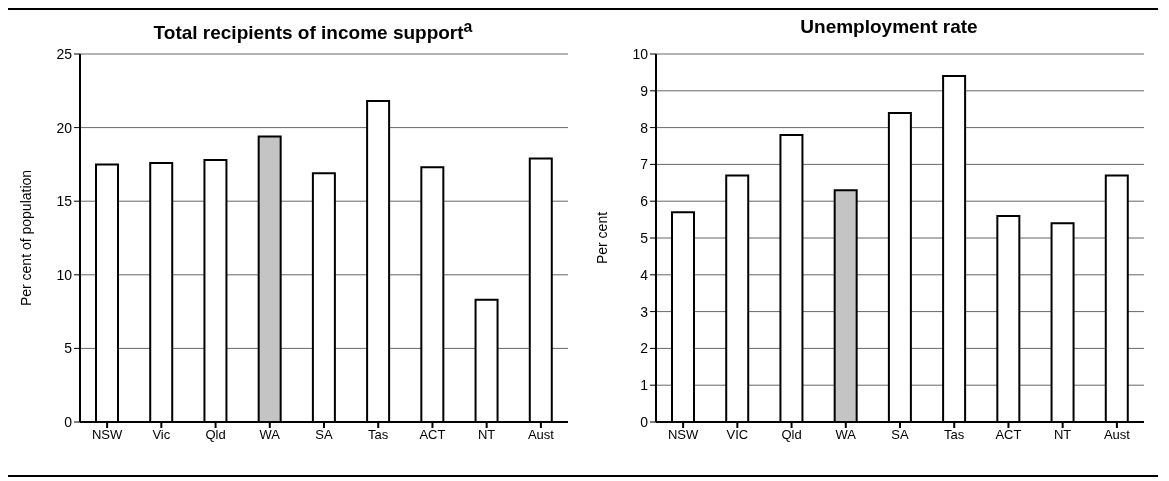 The width and height of the screenshot is (1169, 481). Describe the element at coordinates (161, 435) in the screenshot. I see `x-tick-label: Vic` at that location.